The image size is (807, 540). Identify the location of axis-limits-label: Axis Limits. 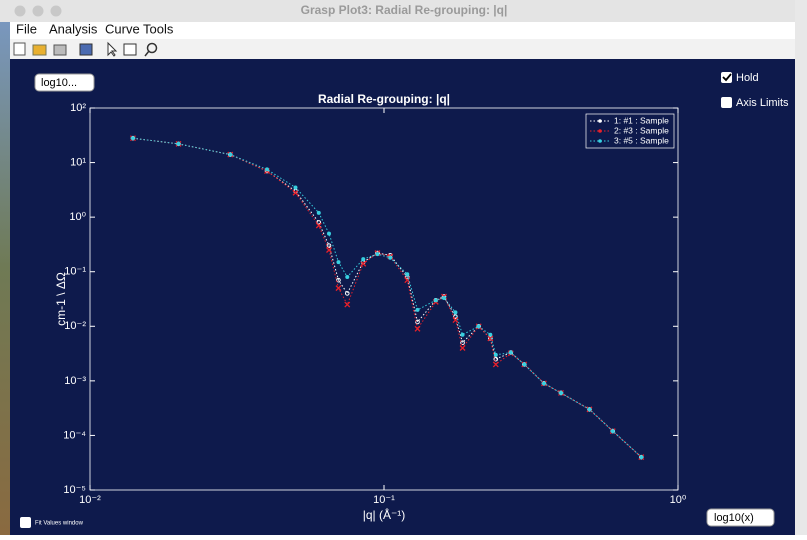
(762, 103).